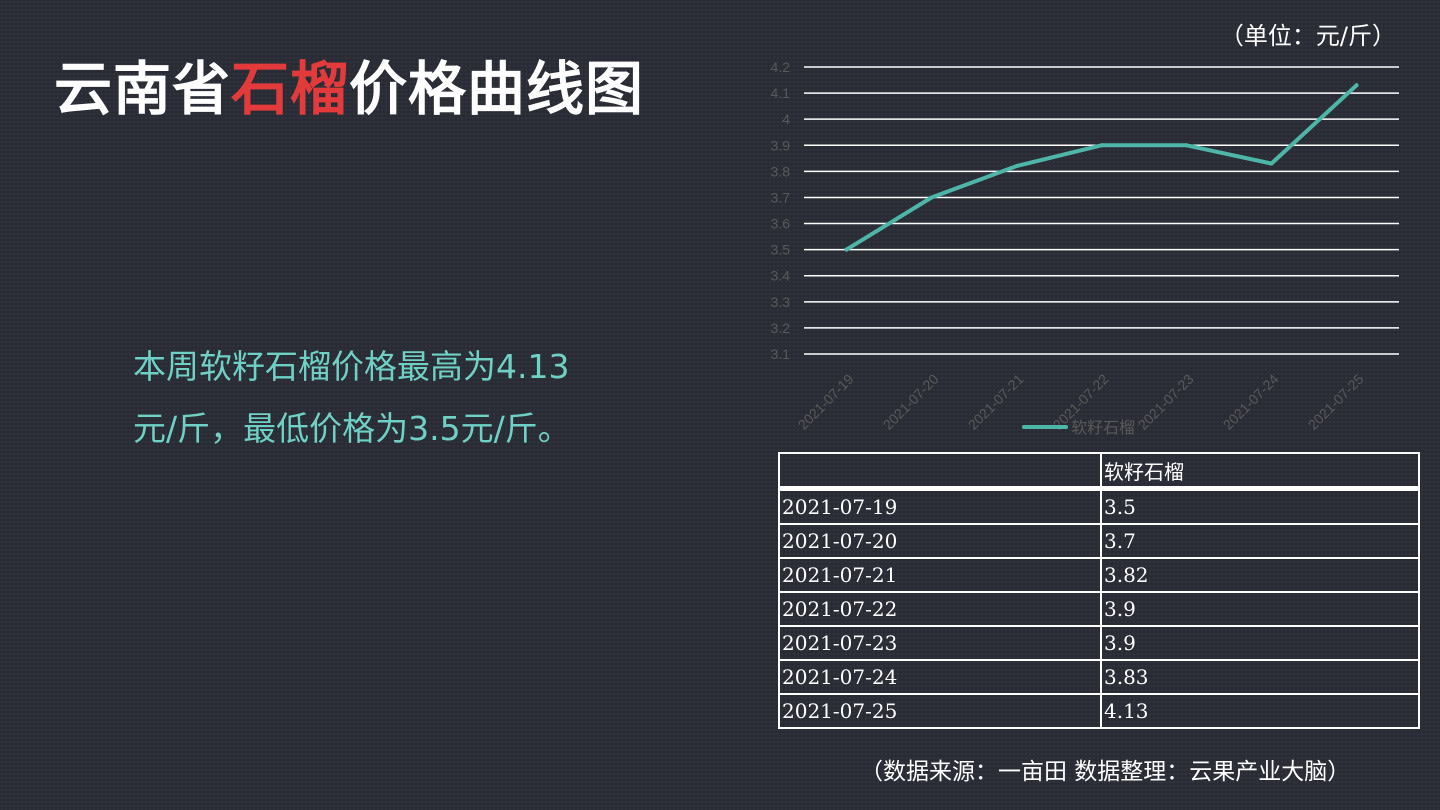 This screenshot has height=810, width=1440. I want to click on y-tick-label: 3.1, so click(781, 354).